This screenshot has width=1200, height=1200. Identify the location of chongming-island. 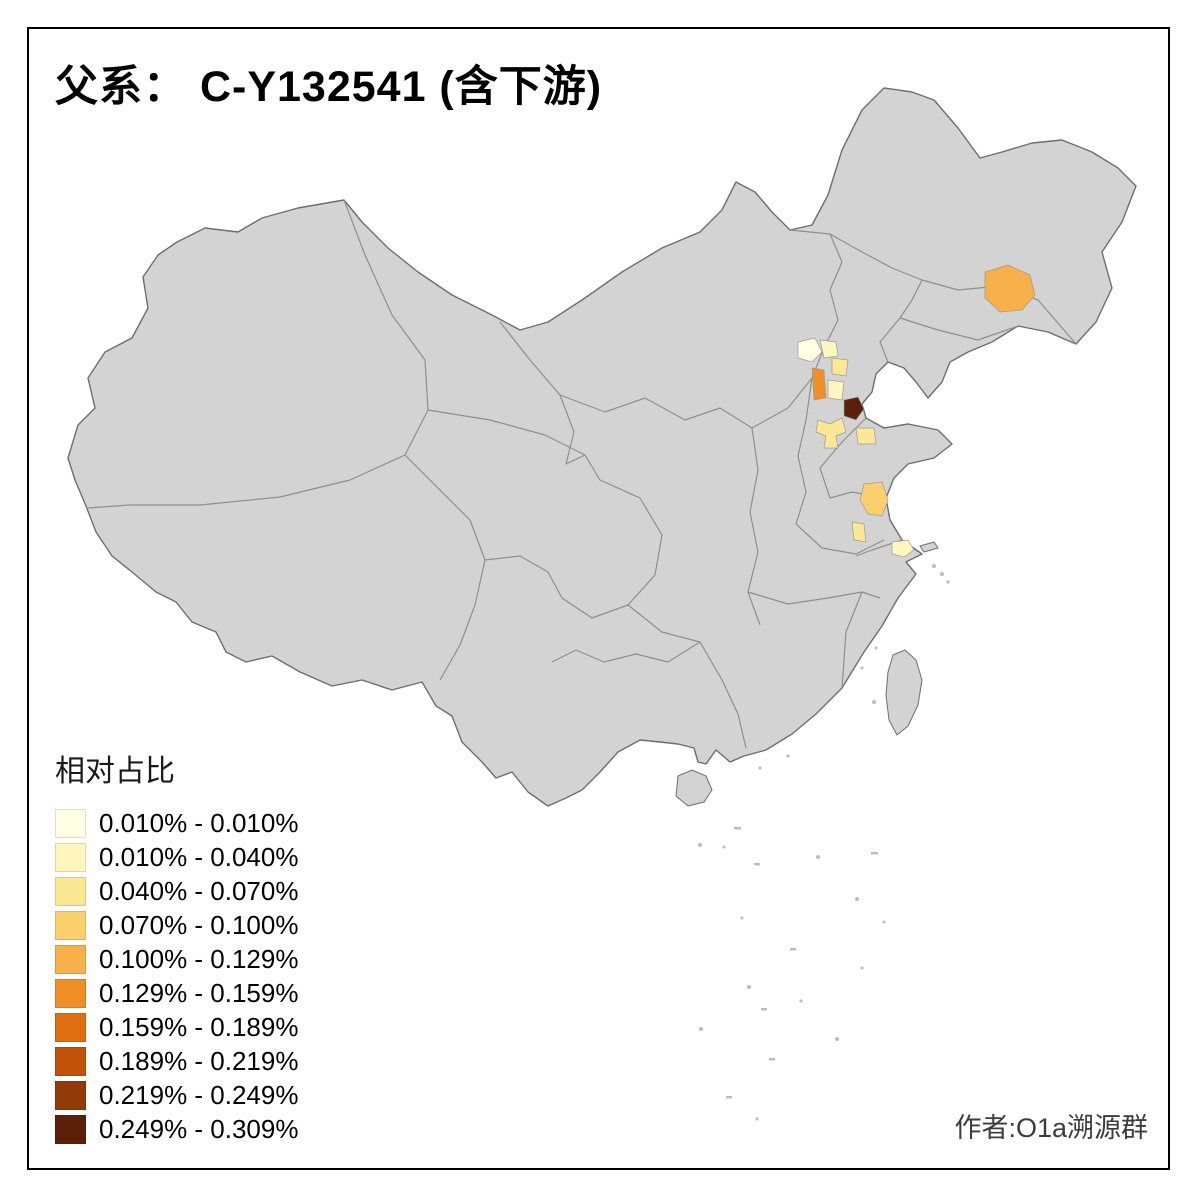
(929, 547).